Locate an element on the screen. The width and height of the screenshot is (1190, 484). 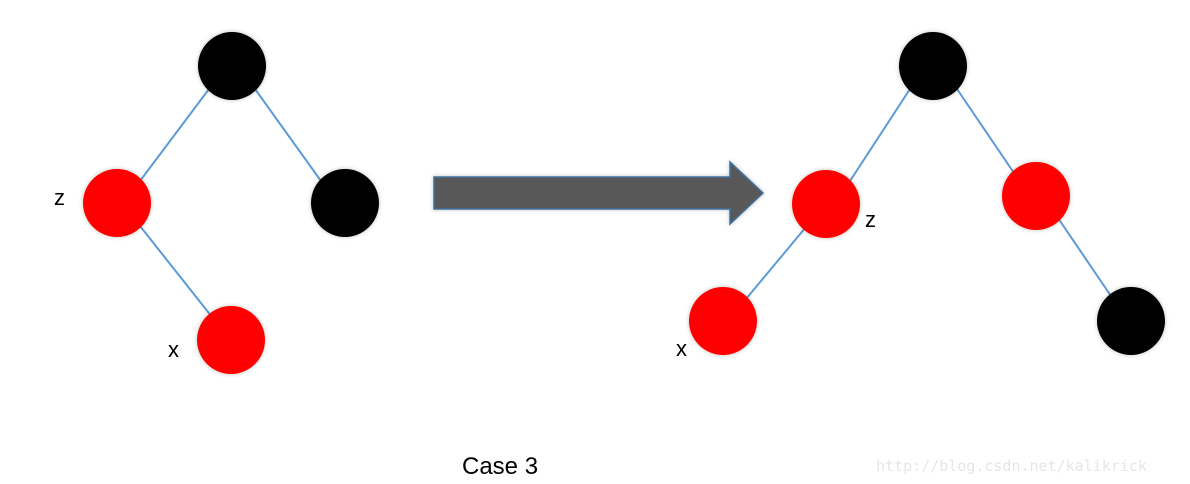
before-root-node-black is located at coordinates (232, 66).